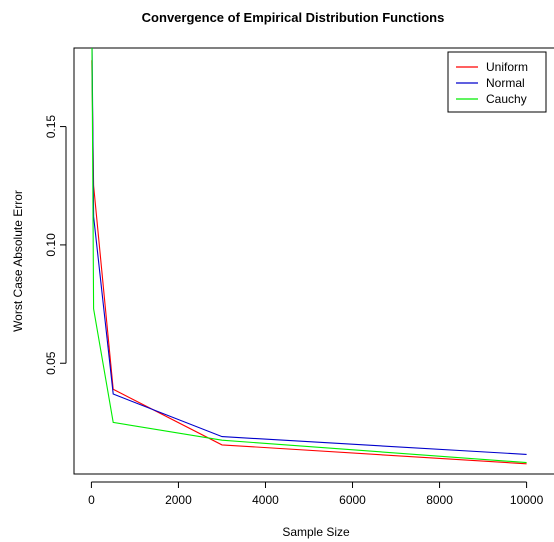 The width and height of the screenshot is (554, 542). What do you see at coordinates (178, 500) in the screenshot?
I see `x-tick-label: 2000` at bounding box center [178, 500].